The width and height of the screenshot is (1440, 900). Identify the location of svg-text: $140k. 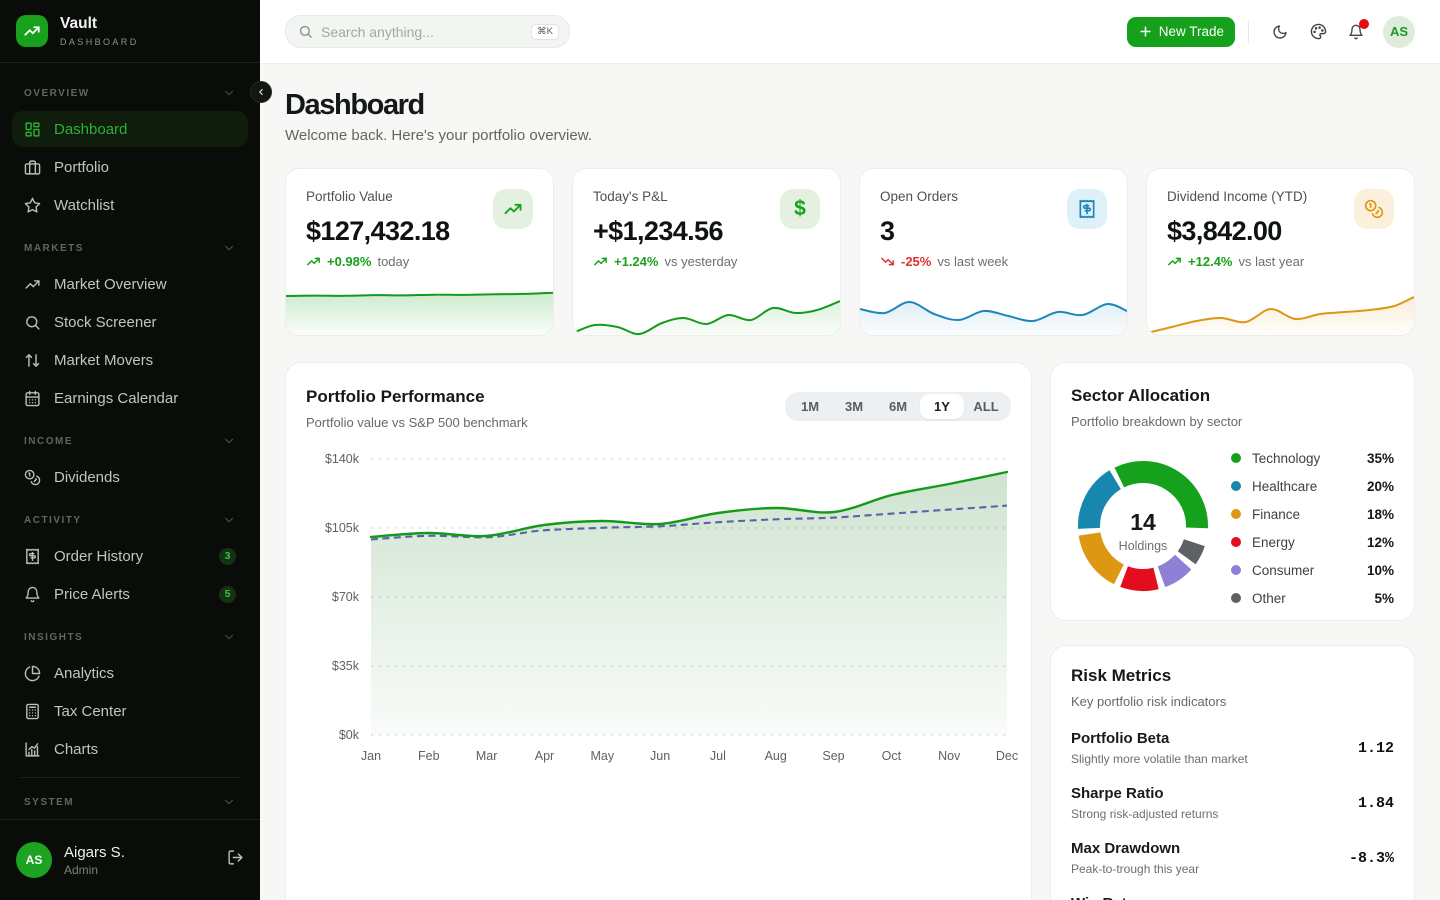
(342, 459).